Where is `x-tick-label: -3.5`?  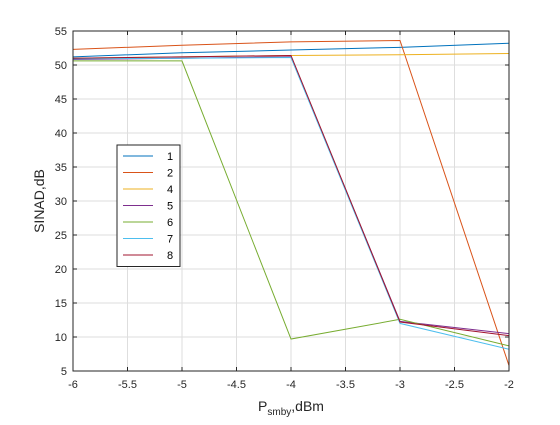
x-tick-label: -3.5 is located at coordinates (345, 385).